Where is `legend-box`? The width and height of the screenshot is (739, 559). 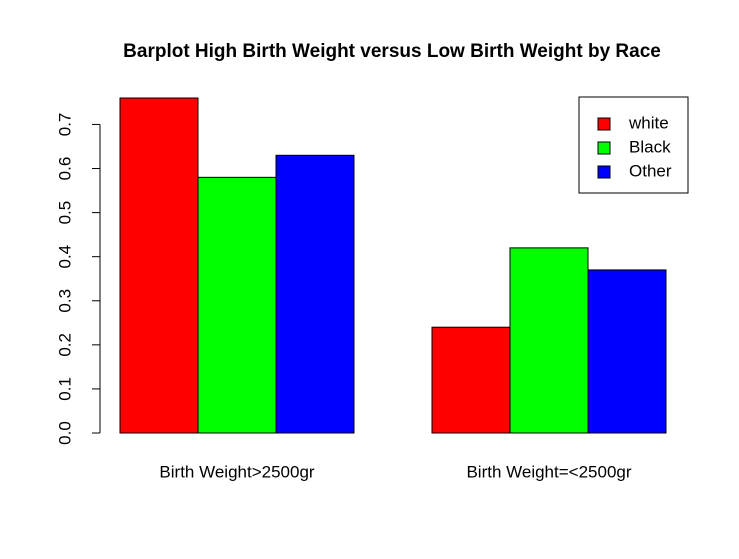
legend-box is located at coordinates (633, 145).